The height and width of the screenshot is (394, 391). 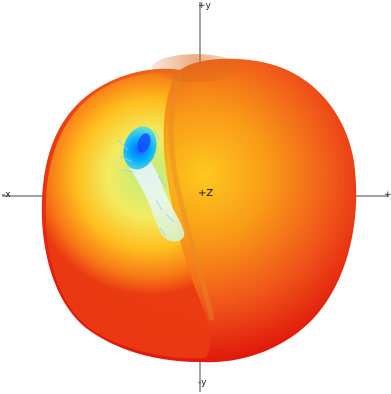 What do you see at coordinates (196, 68) in the screenshot?
I see `top-crease-shadow` at bounding box center [196, 68].